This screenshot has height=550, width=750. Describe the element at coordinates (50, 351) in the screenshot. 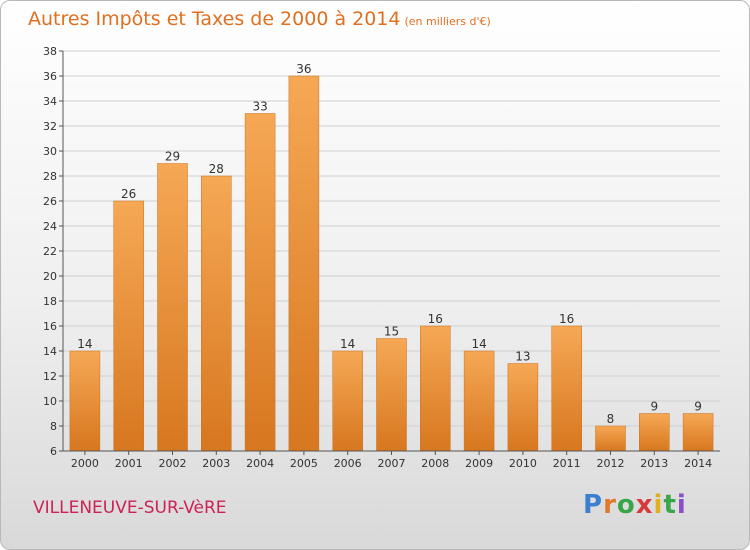

I see `y-tick-label: 14` at that location.